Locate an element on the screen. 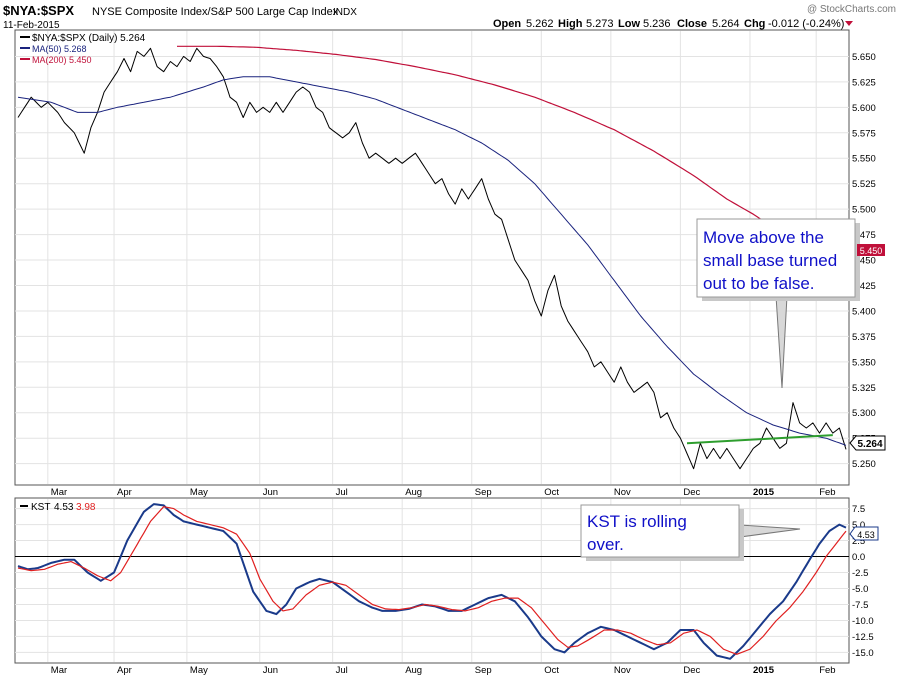 The width and height of the screenshot is (900, 675). kst-annotation-box is located at coordinates (660, 531).